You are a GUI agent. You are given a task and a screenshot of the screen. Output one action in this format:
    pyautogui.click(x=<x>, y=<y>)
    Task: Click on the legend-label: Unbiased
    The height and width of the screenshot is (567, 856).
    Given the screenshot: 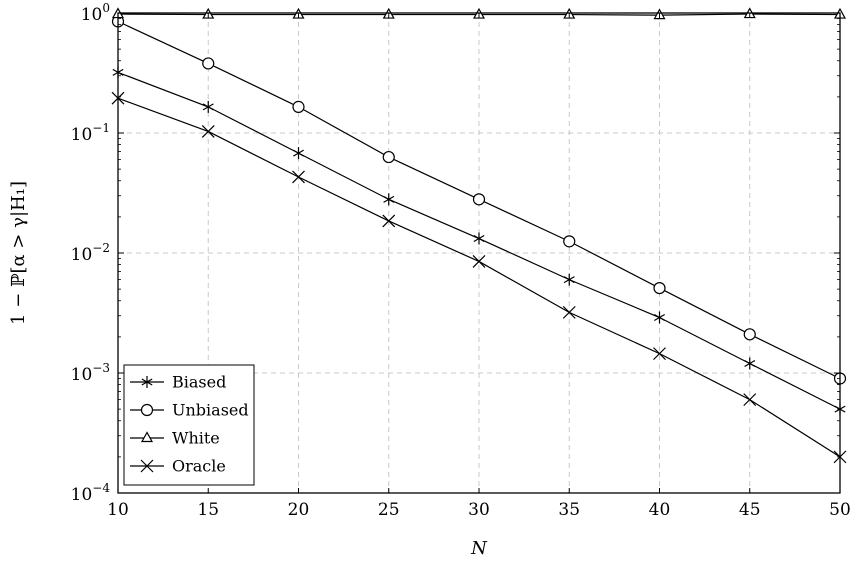 What is the action you would take?
    pyautogui.click(x=210, y=410)
    